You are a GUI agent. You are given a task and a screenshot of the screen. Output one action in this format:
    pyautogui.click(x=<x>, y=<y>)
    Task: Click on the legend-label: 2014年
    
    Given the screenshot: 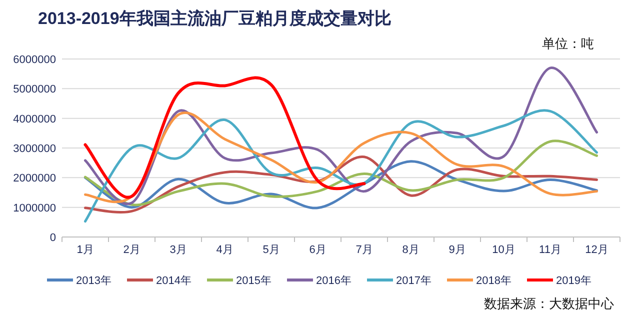 What is the action you would take?
    pyautogui.click(x=174, y=281)
    